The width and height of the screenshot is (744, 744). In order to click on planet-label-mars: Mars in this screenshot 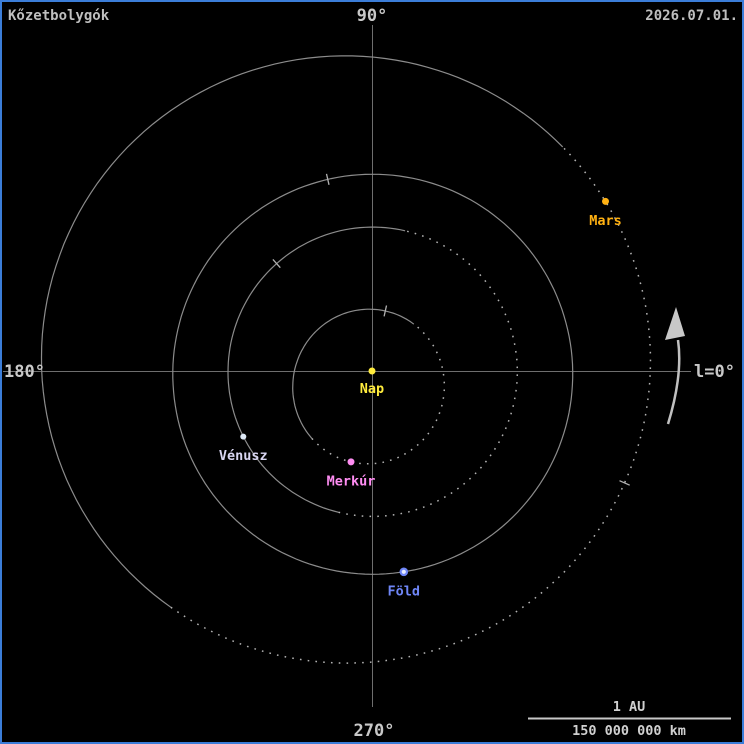, I will do `click(605, 221)`.